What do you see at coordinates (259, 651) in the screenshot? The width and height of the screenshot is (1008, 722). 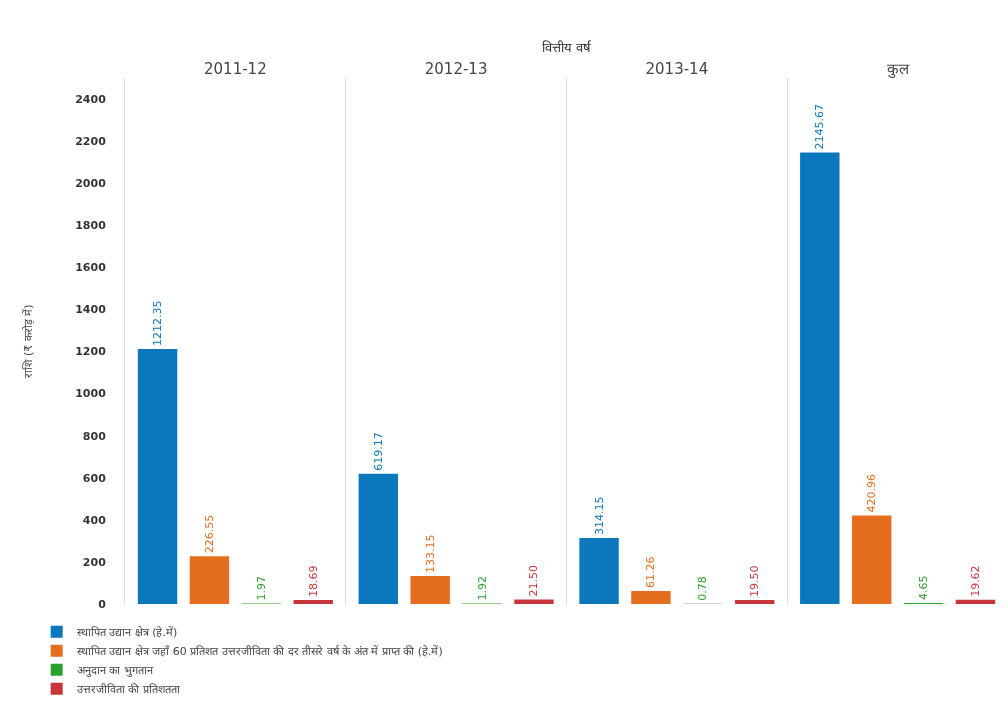 I see `legend-label: स्थापित उद्यान क्षेत्र जहाँ 60 प्रतिशत उत्तरजीविता की दर तीसरे वर्ष के अंत में प्राप्त की (हे.में)` at bounding box center [259, 651].